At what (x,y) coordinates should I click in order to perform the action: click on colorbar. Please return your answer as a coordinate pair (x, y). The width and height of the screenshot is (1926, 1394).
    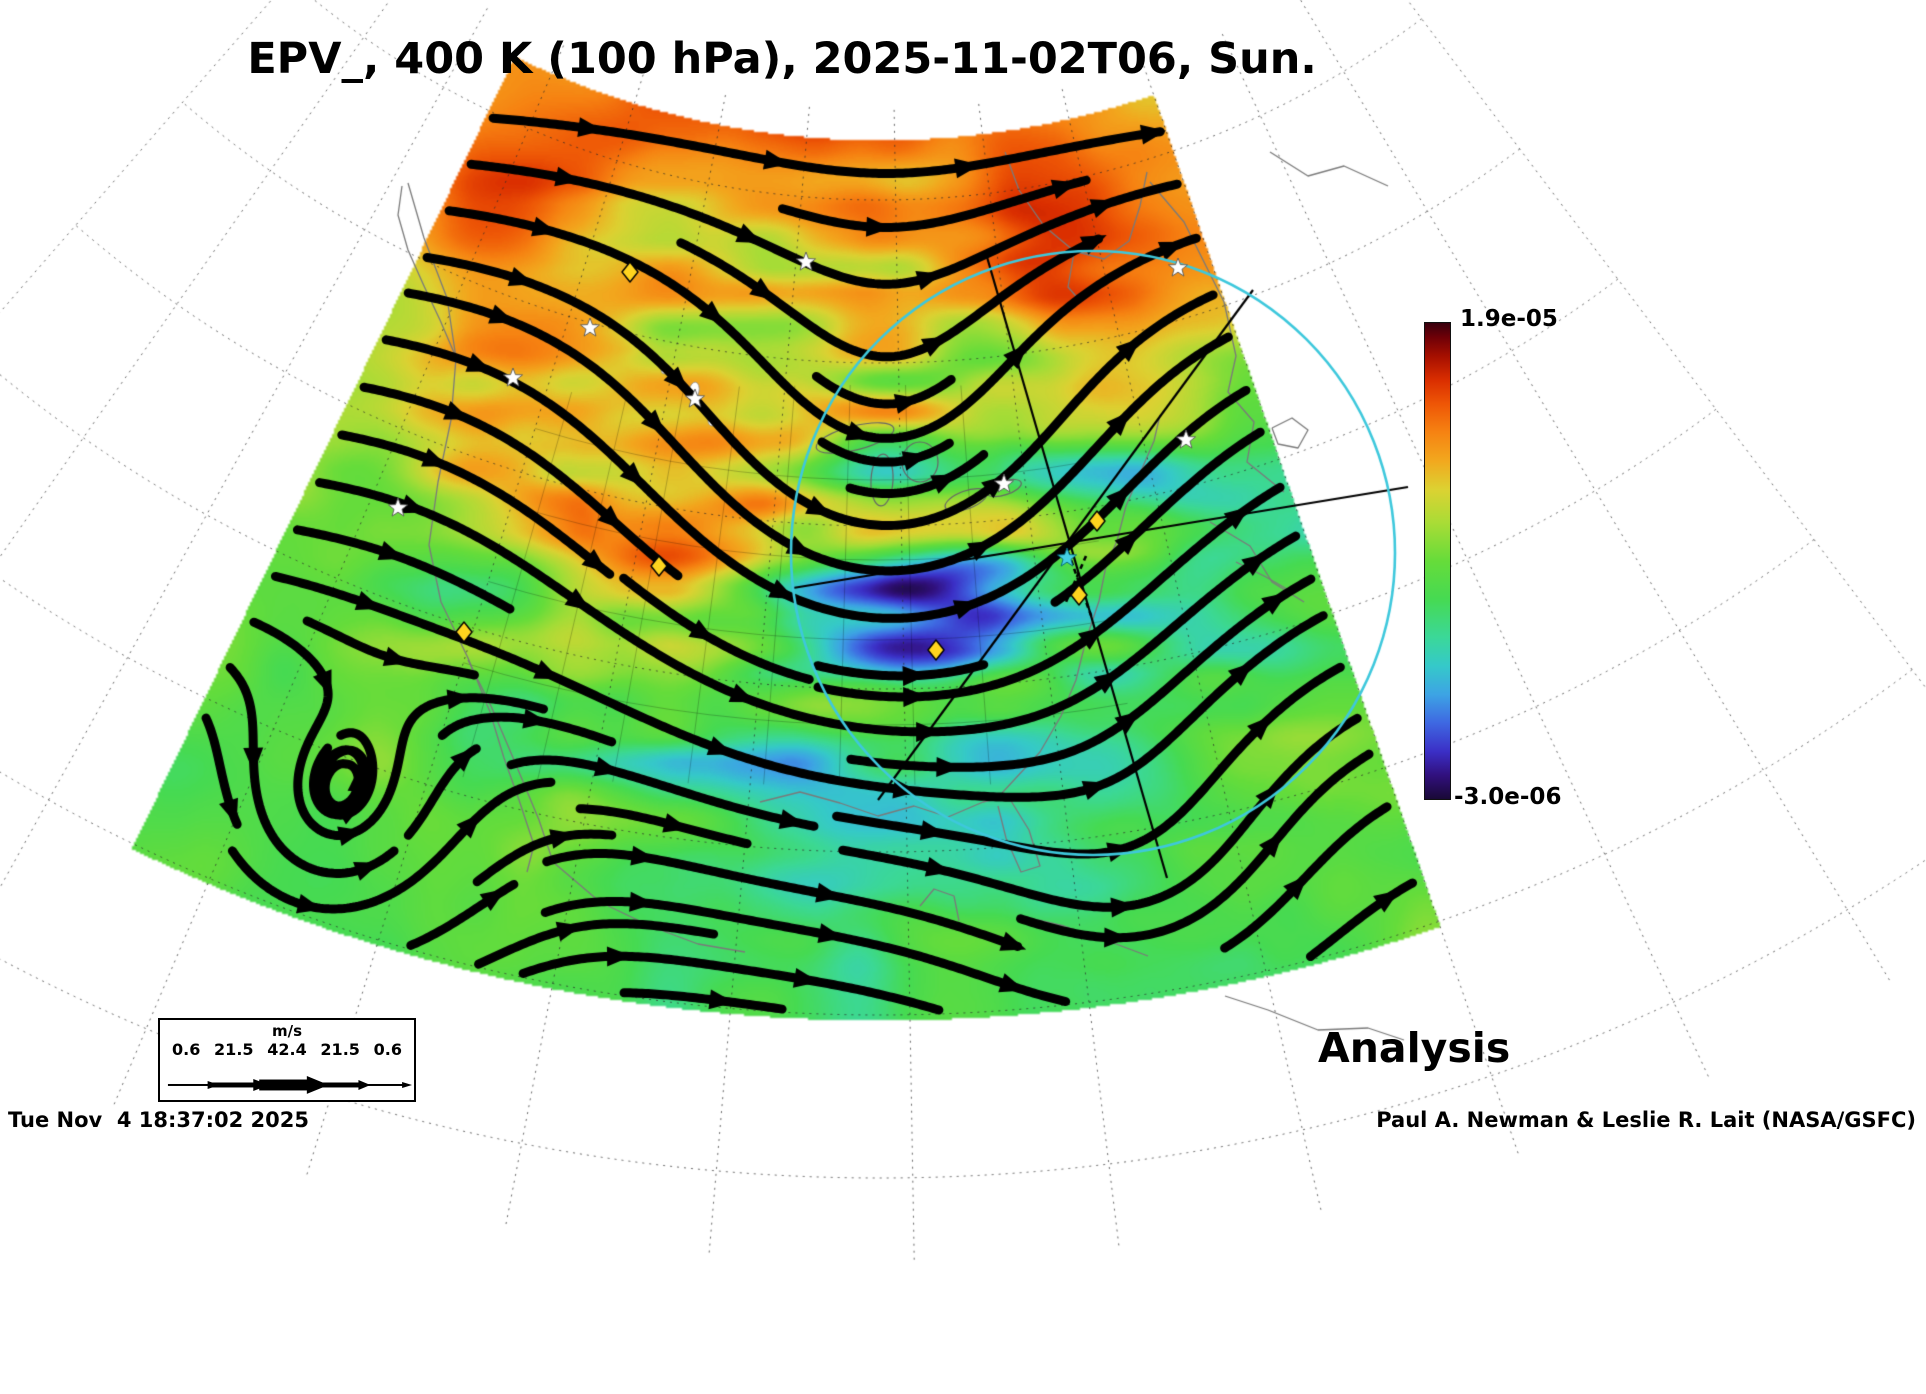
    Looking at the image, I should click on (1437, 561).